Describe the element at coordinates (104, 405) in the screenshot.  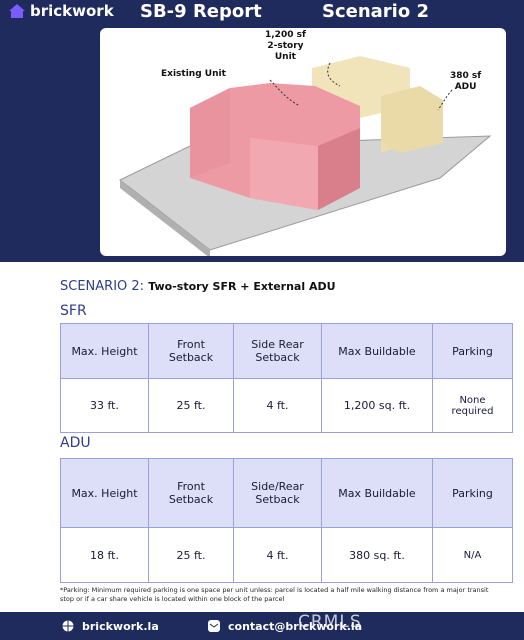
I see `data-cell: 33 ft.` at that location.